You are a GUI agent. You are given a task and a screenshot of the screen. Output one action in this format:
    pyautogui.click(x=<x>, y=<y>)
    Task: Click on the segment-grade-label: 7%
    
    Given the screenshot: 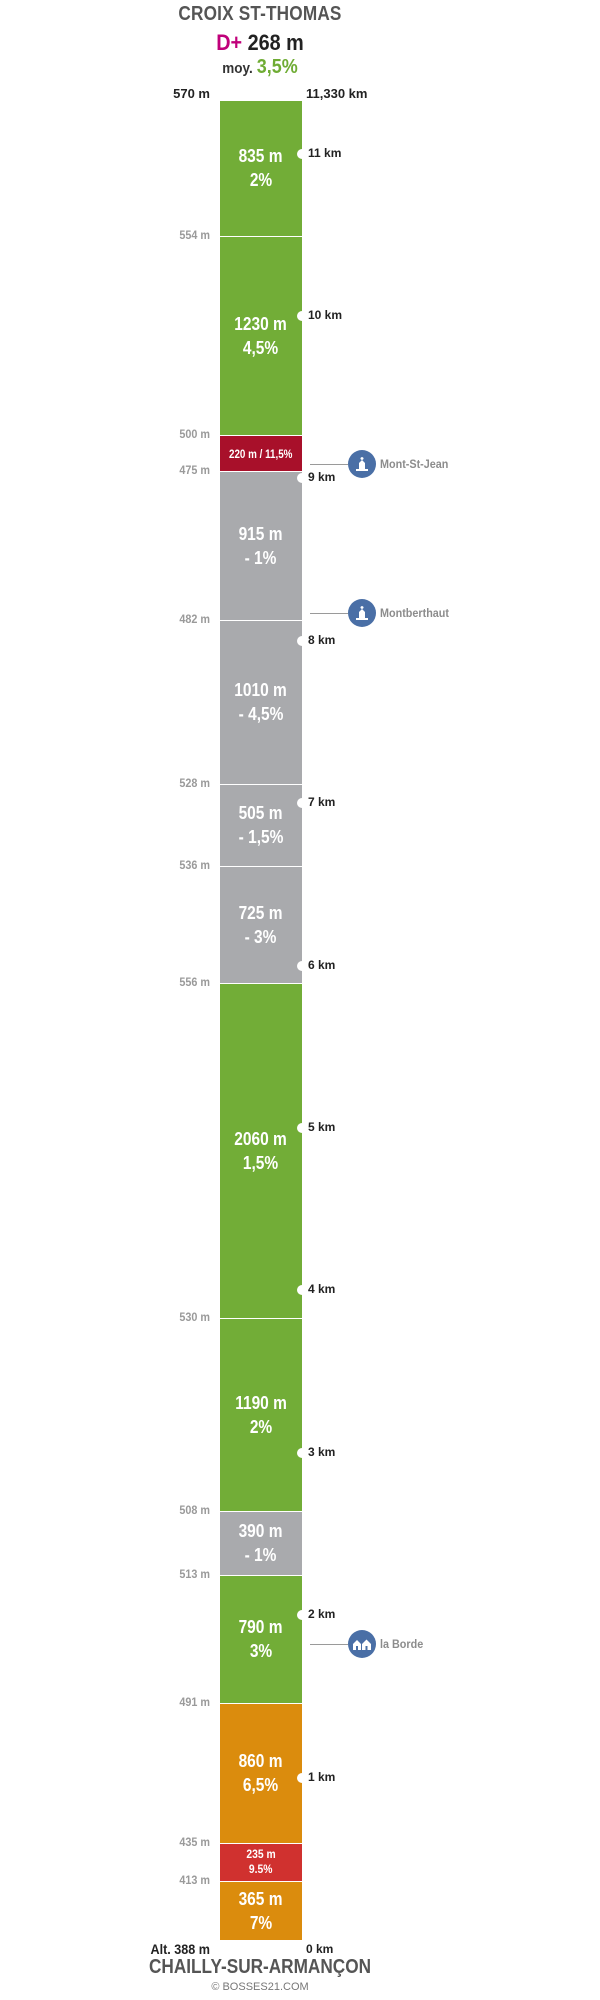 What is the action you would take?
    pyautogui.click(x=261, y=1922)
    